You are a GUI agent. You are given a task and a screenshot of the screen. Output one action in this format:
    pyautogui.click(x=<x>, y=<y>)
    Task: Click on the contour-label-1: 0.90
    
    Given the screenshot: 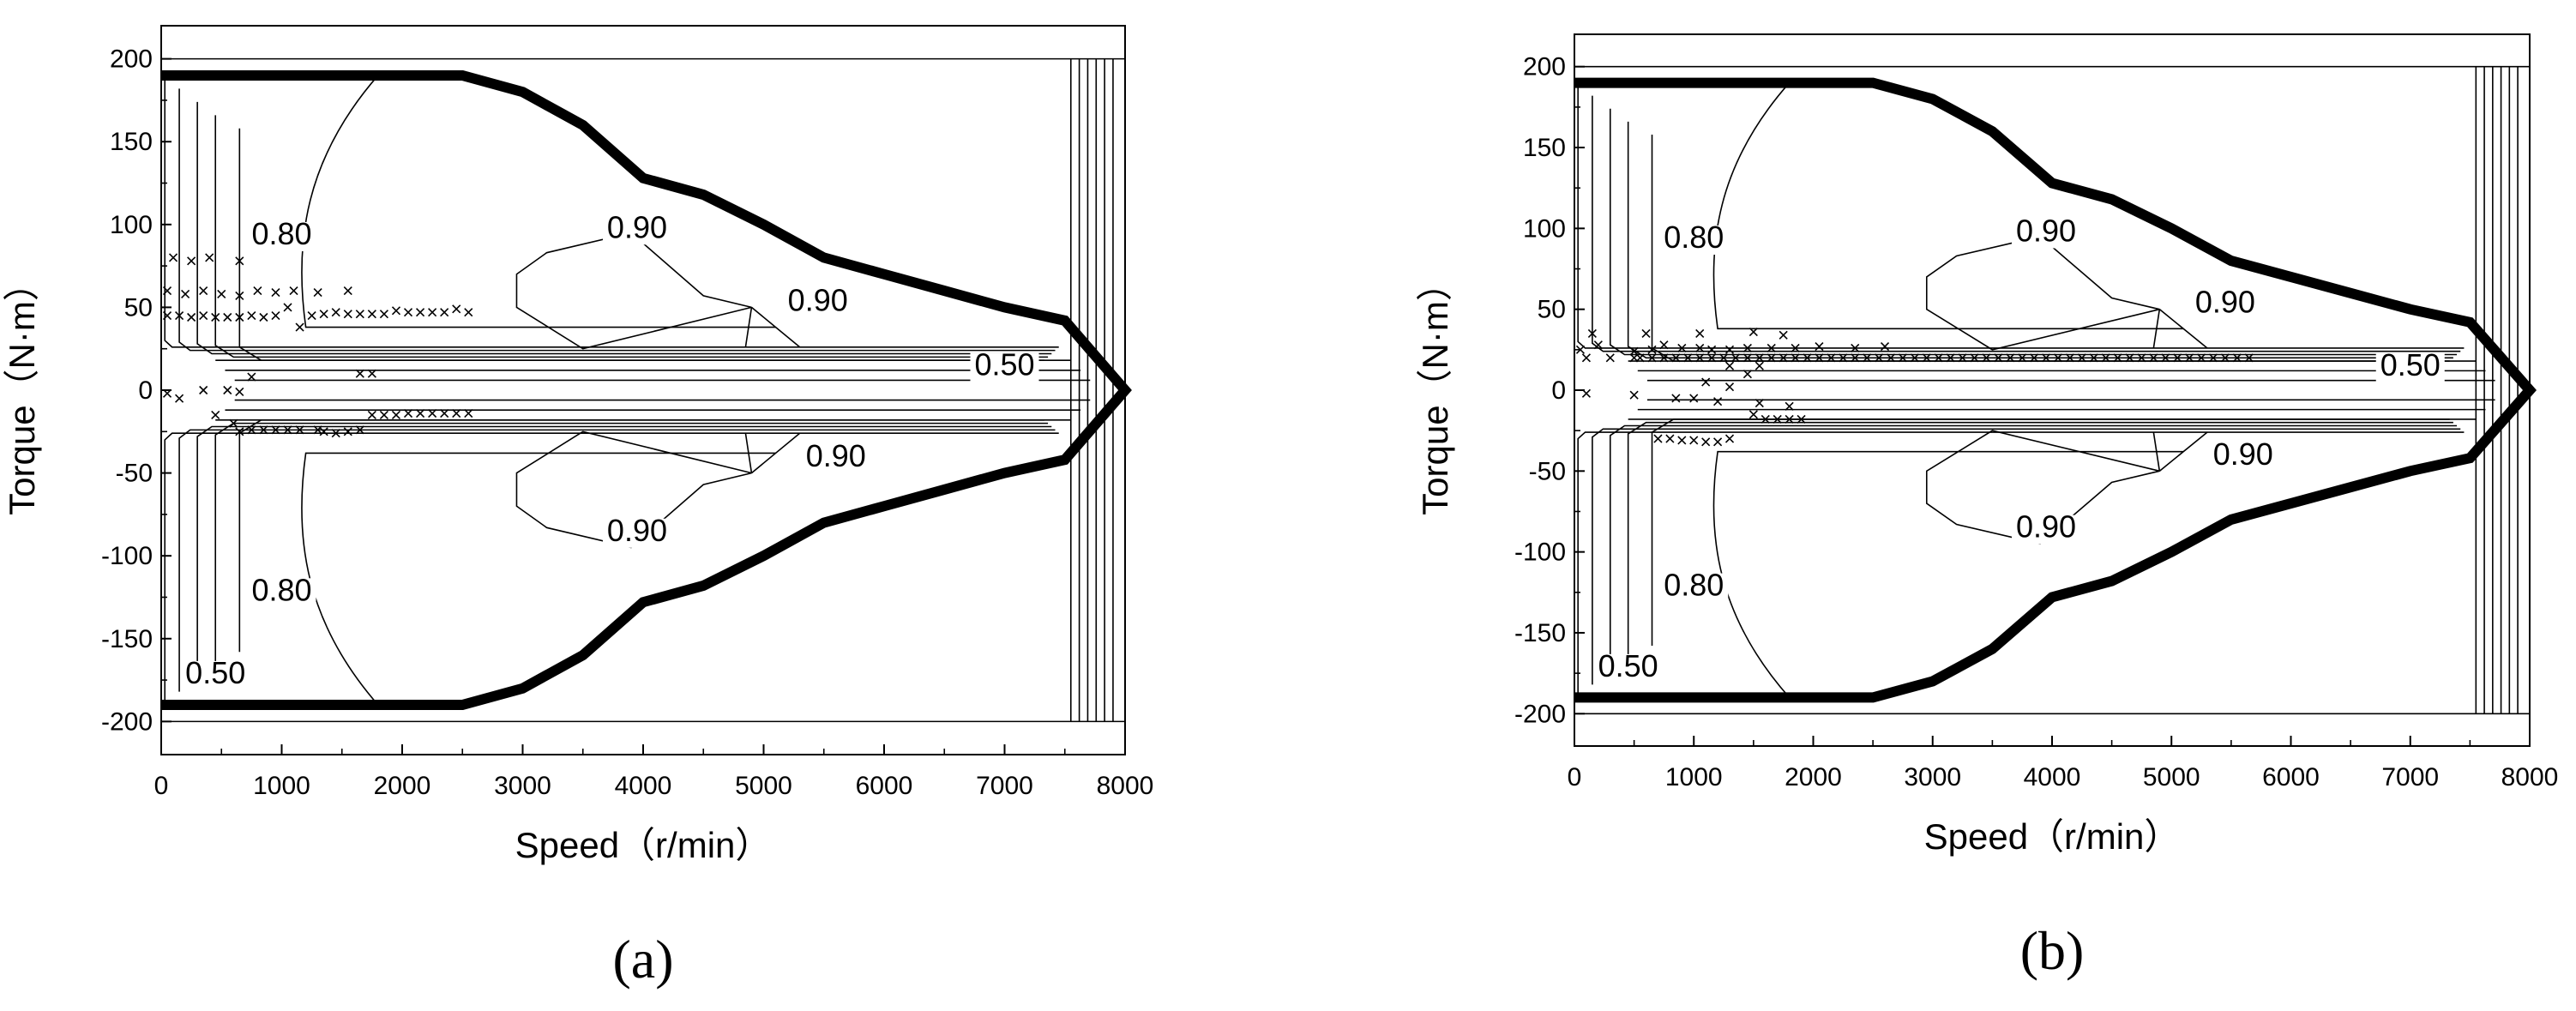 What is the action you would take?
    pyautogui.click(x=2046, y=230)
    